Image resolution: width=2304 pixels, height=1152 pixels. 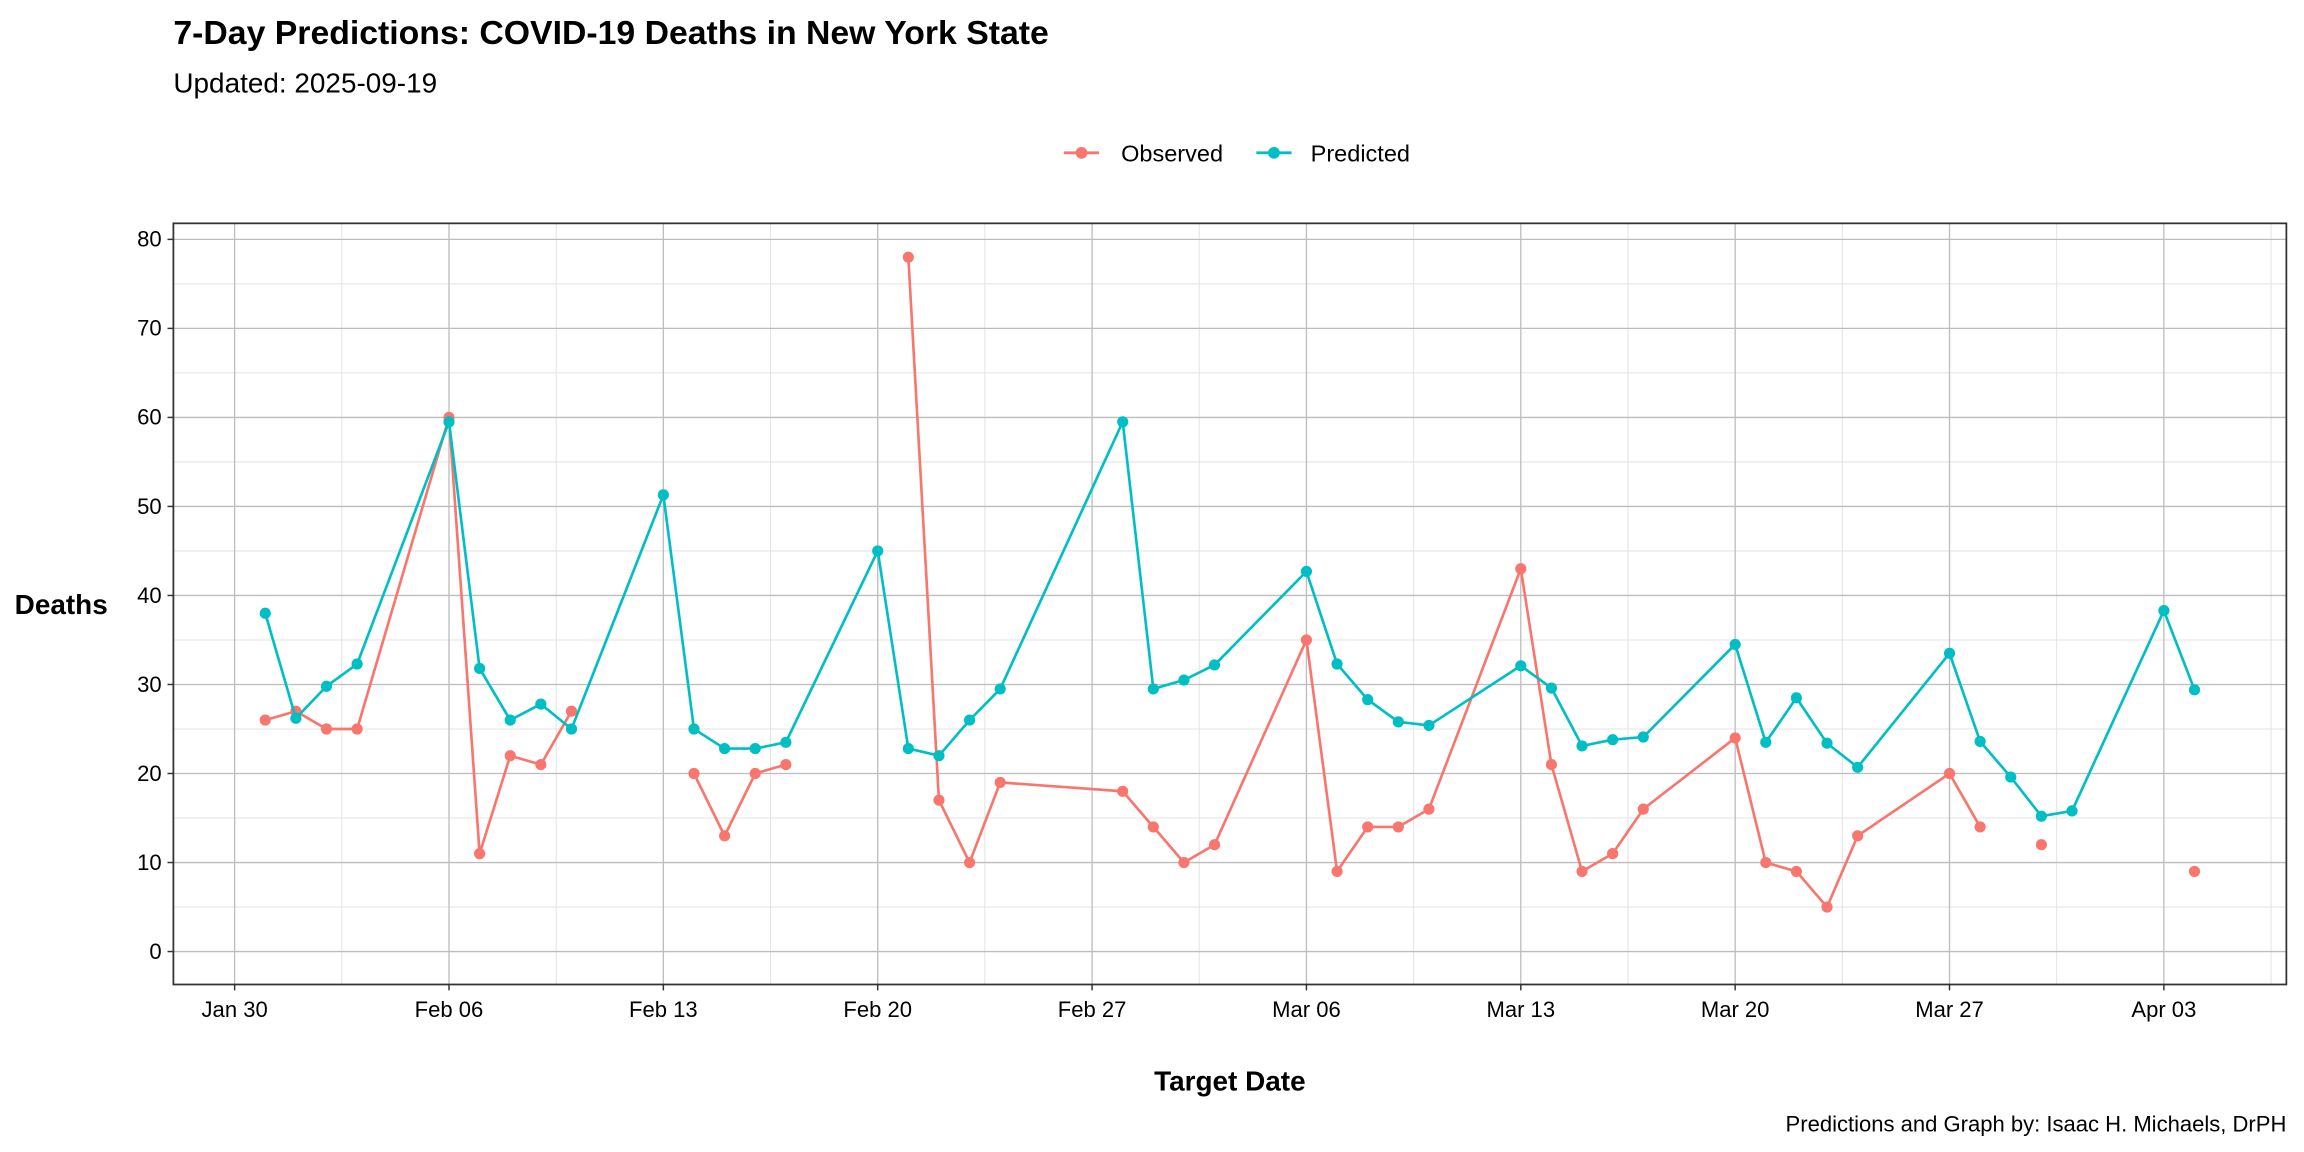 I want to click on x-tick-label: Feb 20, so click(x=877, y=1009).